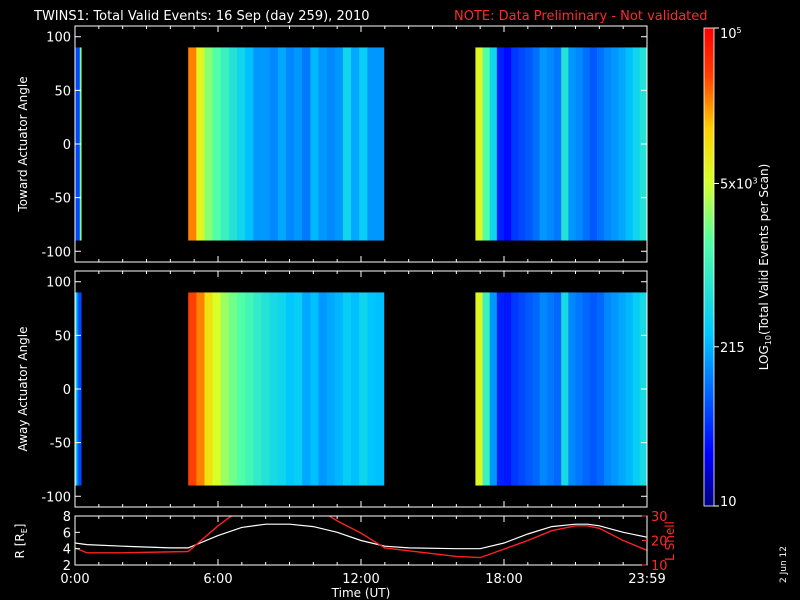 The height and width of the screenshot is (600, 800). Describe the element at coordinates (739, 30) in the screenshot. I see `colorbar-tick-exp: 5` at that location.